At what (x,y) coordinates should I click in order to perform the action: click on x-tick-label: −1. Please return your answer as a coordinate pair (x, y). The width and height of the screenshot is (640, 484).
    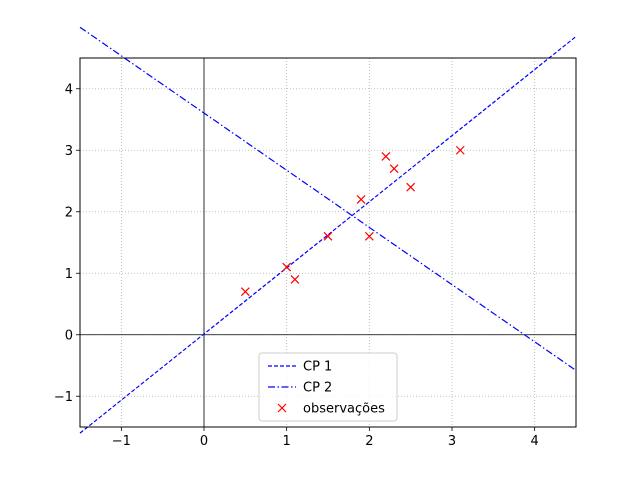
    Looking at the image, I should click on (121, 441).